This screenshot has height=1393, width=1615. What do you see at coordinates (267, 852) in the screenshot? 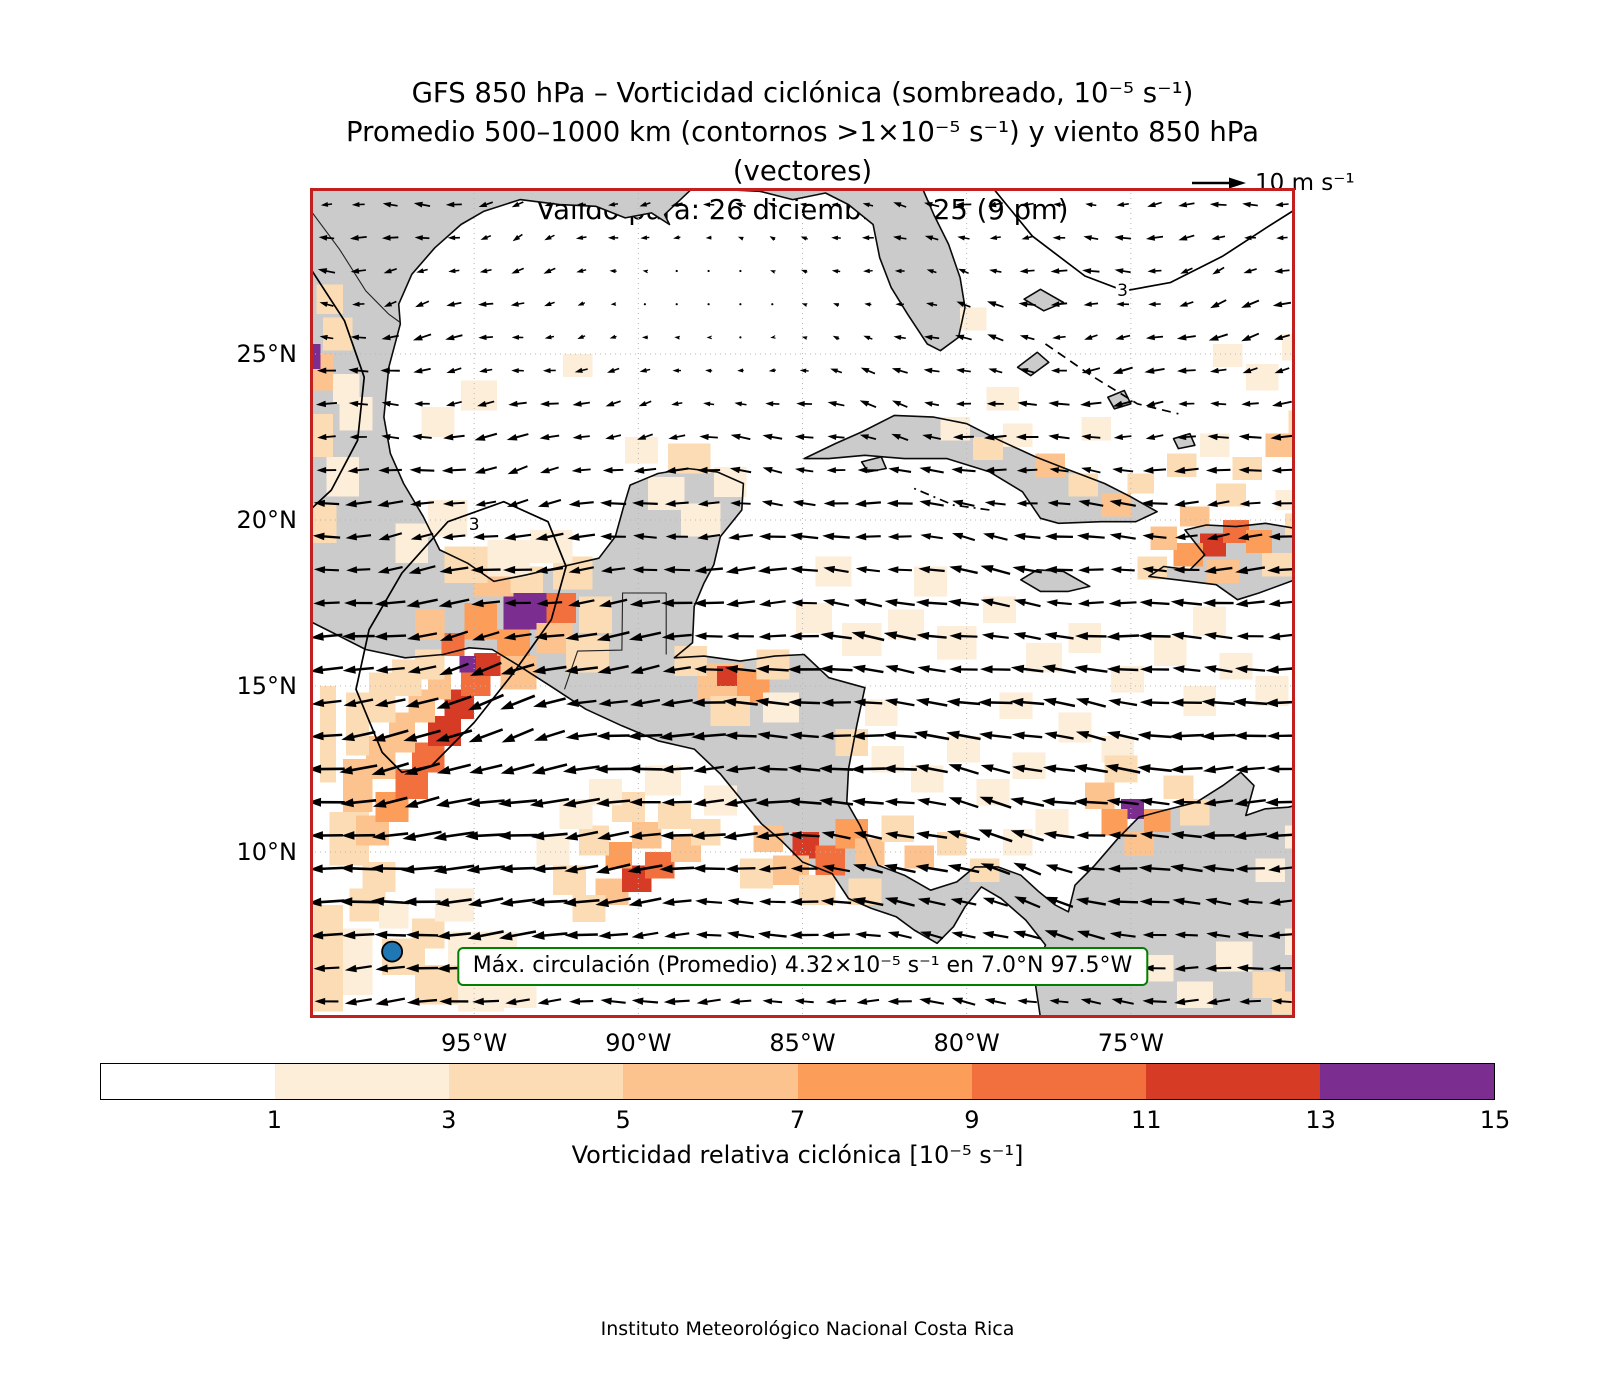
I see `y-tick-label: 10°N` at bounding box center [267, 852].